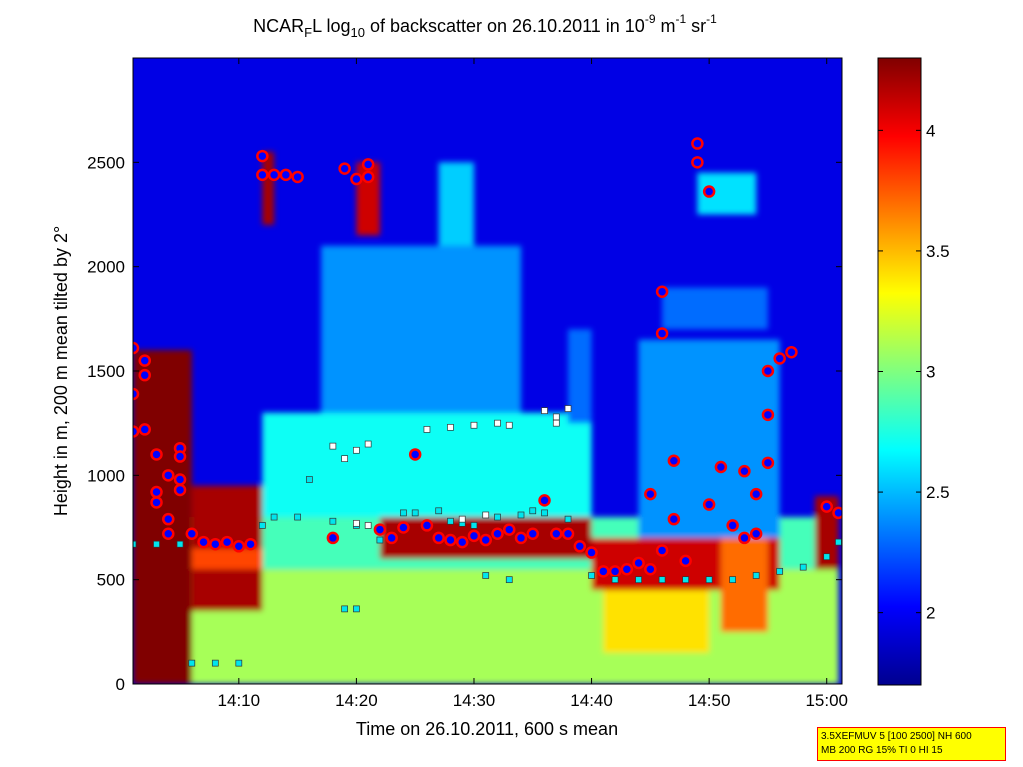 The image size is (1023, 767). What do you see at coordinates (930, 130) in the screenshot?
I see `colorbar-tick-label: 4` at bounding box center [930, 130].